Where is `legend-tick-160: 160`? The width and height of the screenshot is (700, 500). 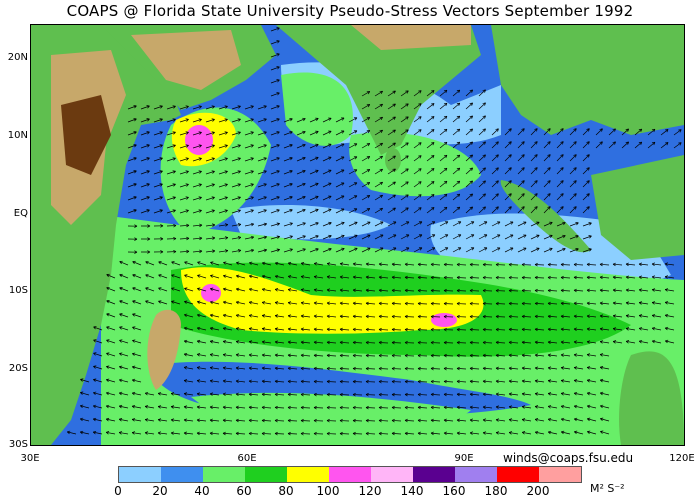 legend-tick-160: 160 is located at coordinates (454, 491).